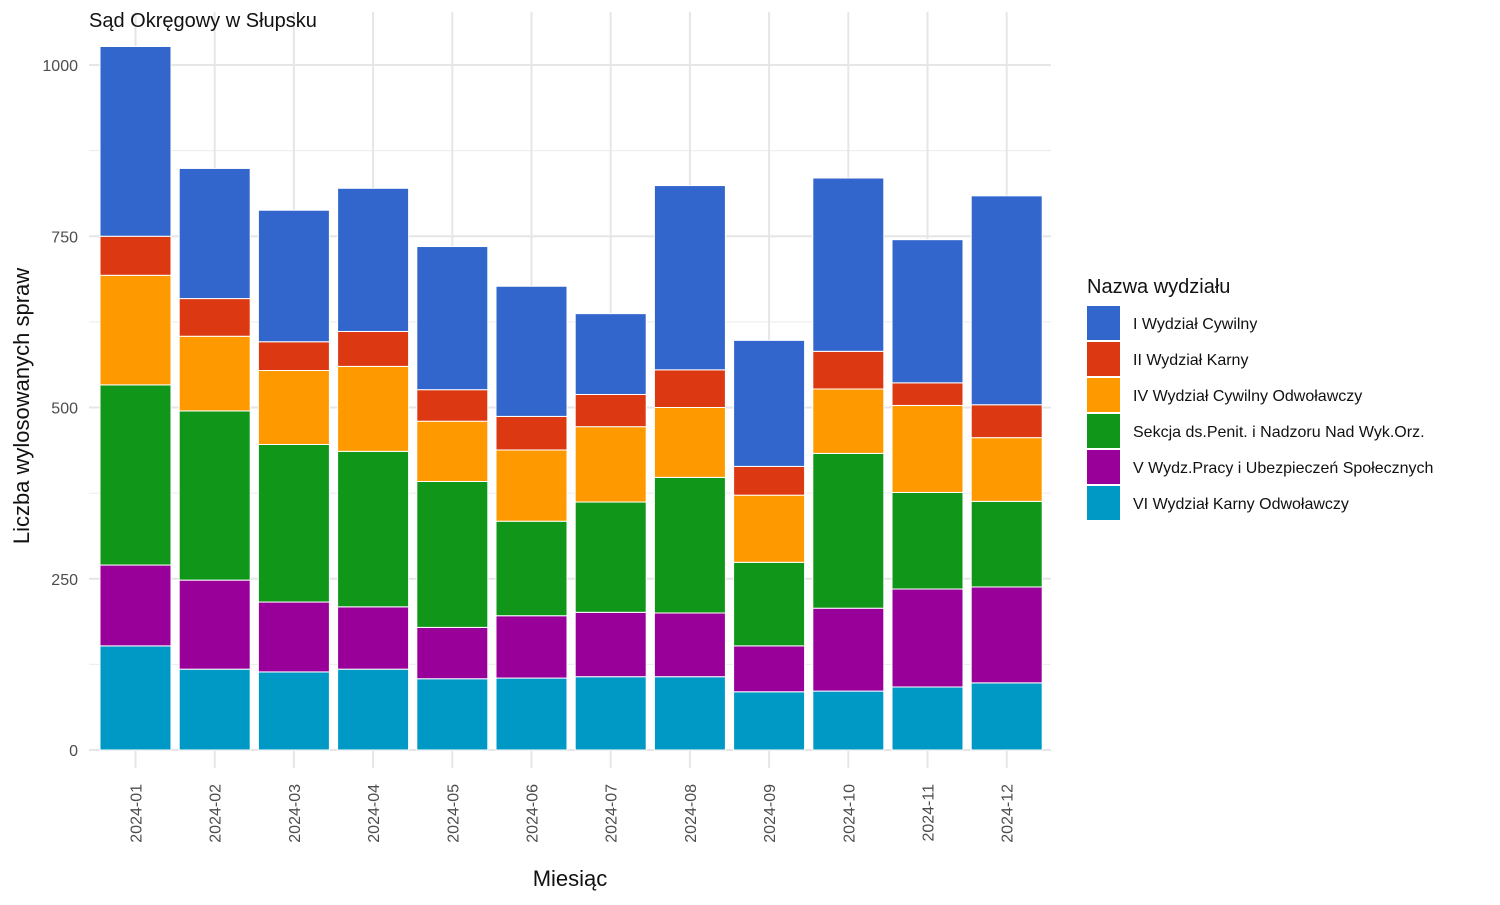 The width and height of the screenshot is (1500, 905). Describe the element at coordinates (1190, 360) in the screenshot. I see `legend-label: II Wydział Karny` at that location.